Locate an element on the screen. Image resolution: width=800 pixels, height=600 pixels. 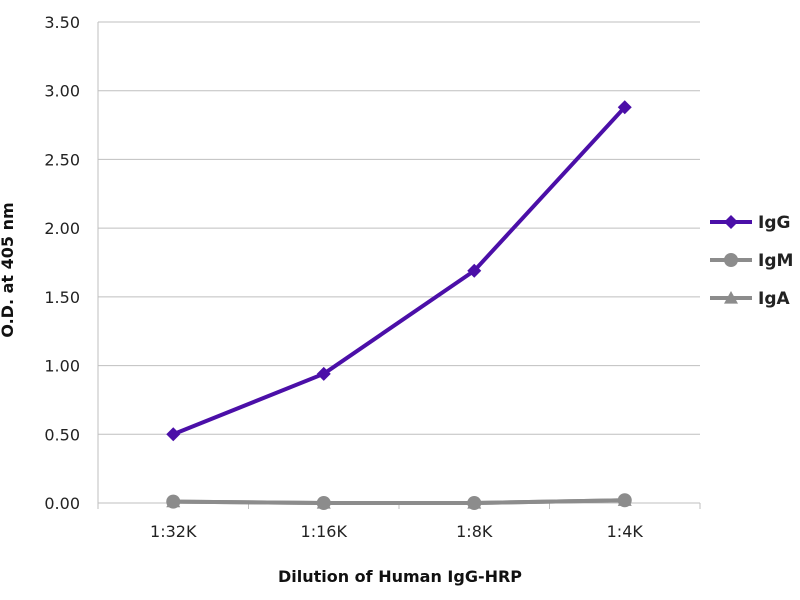
series-igm is located at coordinates (399, 501).